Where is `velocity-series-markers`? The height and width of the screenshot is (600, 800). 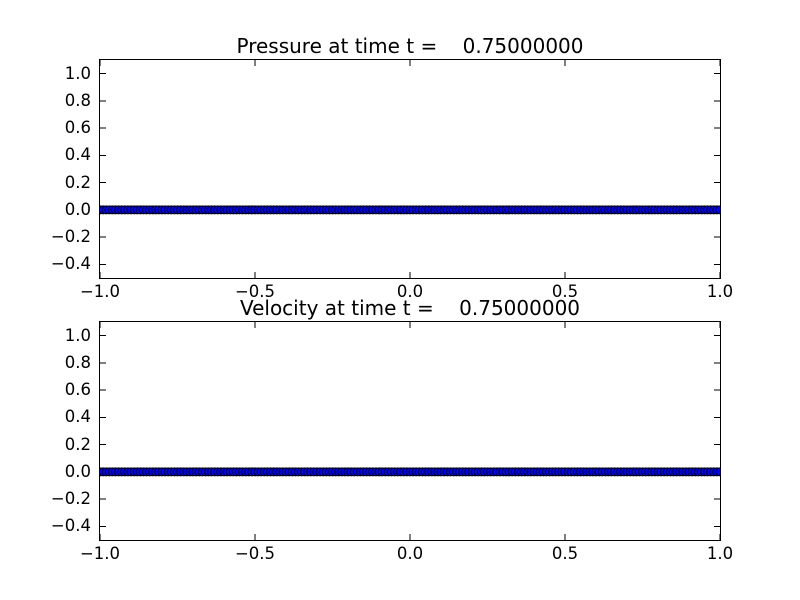 velocity-series-markers is located at coordinates (410, 472).